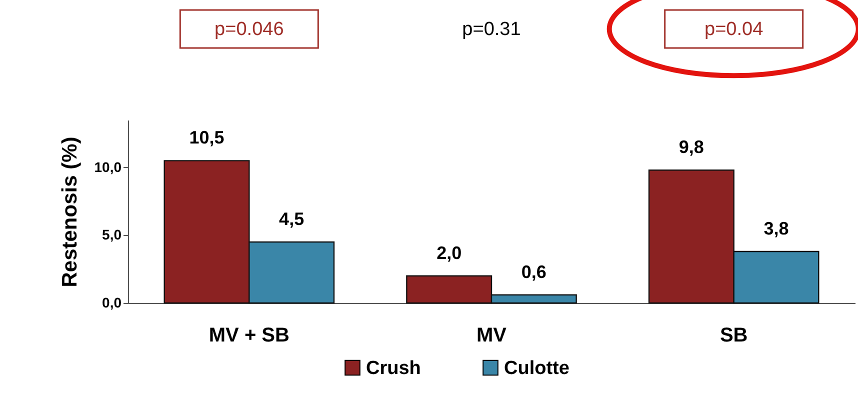 This screenshot has width=858, height=401. Describe the element at coordinates (734, 29) in the screenshot. I see `text: p=0.04` at that location.